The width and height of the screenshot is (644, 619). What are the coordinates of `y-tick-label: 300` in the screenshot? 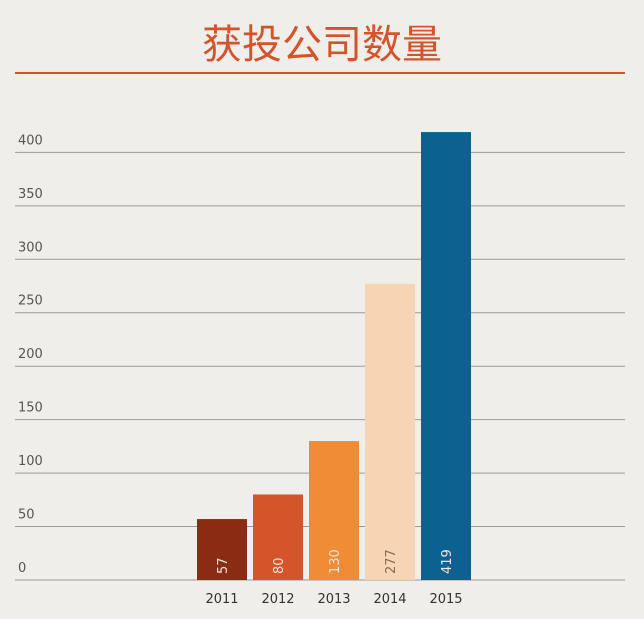 It's located at (30, 247).